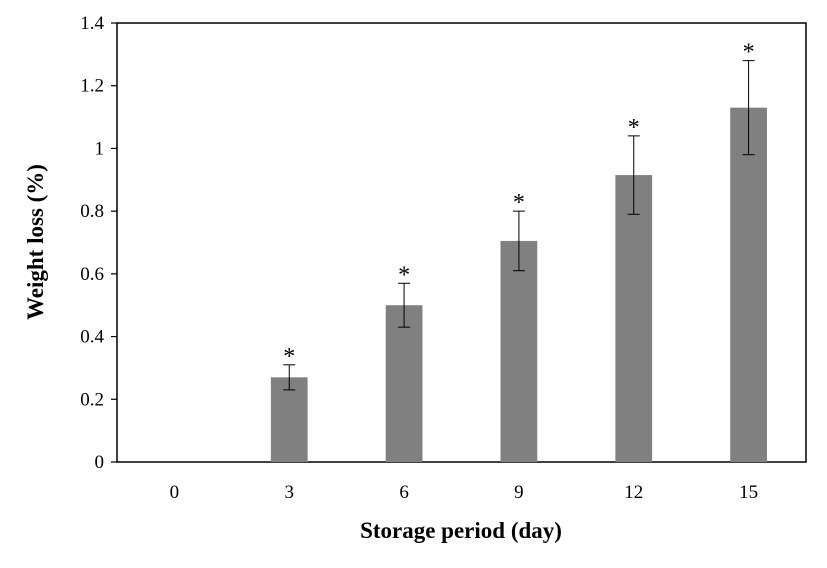  What do you see at coordinates (92, 211) in the screenshot?
I see `y-tick-label: 0.8` at bounding box center [92, 211].